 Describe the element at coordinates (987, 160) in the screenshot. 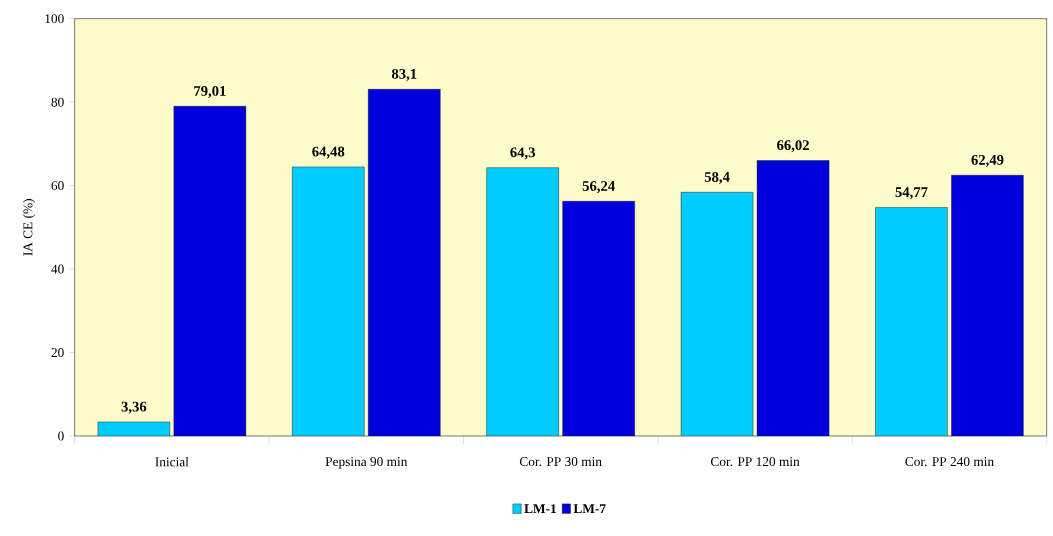

I see `data-label: 62,49` at that location.